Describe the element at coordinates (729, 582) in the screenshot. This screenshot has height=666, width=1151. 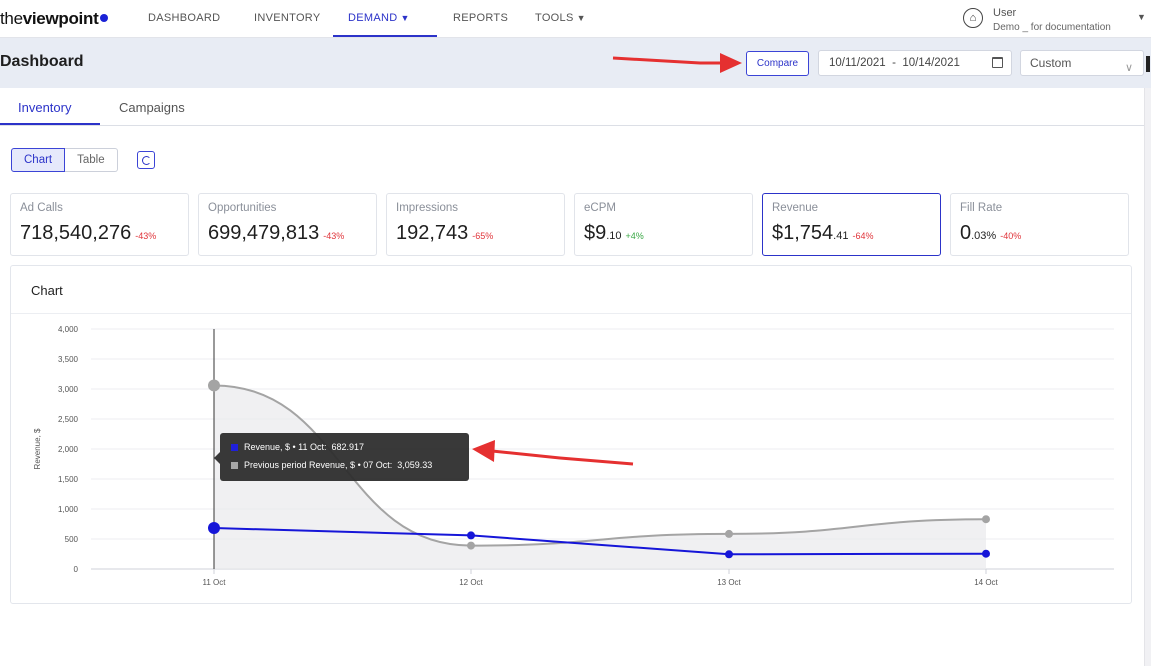
I see `x-tick-label: 13 Oct` at that location.